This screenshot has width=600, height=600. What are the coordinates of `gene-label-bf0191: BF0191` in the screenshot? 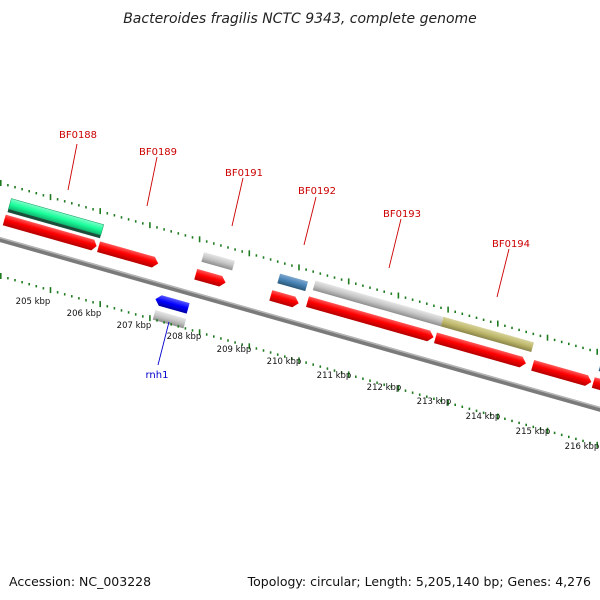 It's located at (244, 173).